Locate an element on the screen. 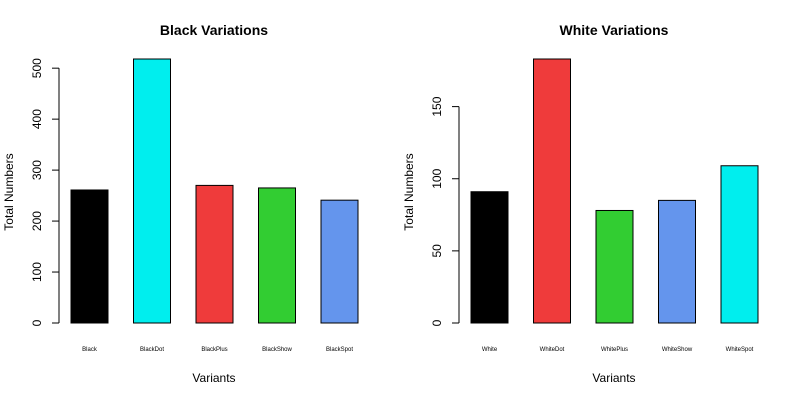 The image size is (800, 405). bar-white is located at coordinates (489, 257).